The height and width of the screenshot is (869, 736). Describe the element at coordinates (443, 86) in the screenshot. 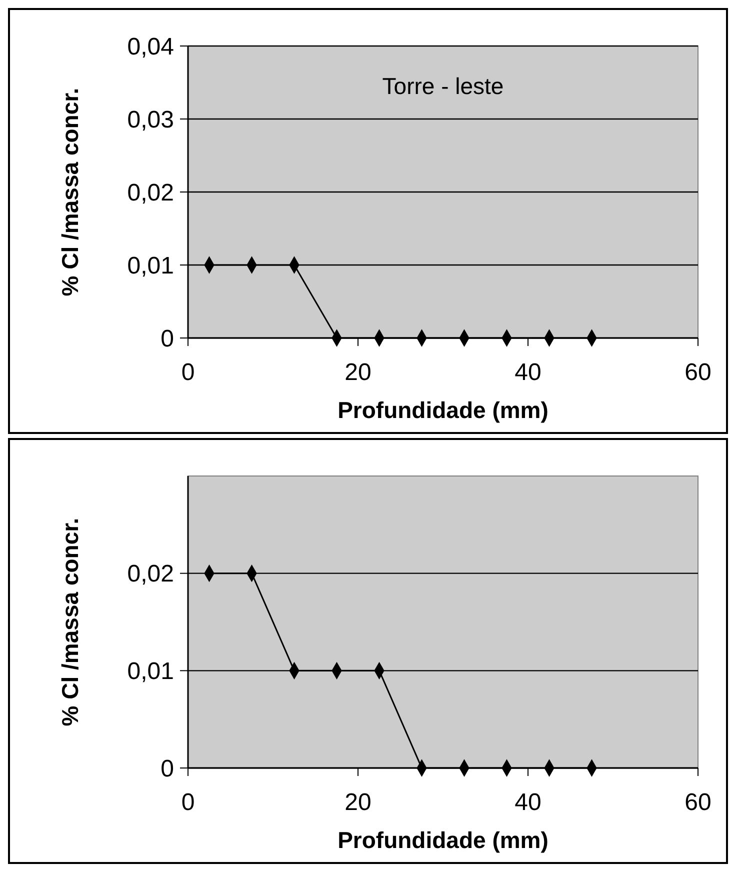

I see `text: Torre - leste` at that location.